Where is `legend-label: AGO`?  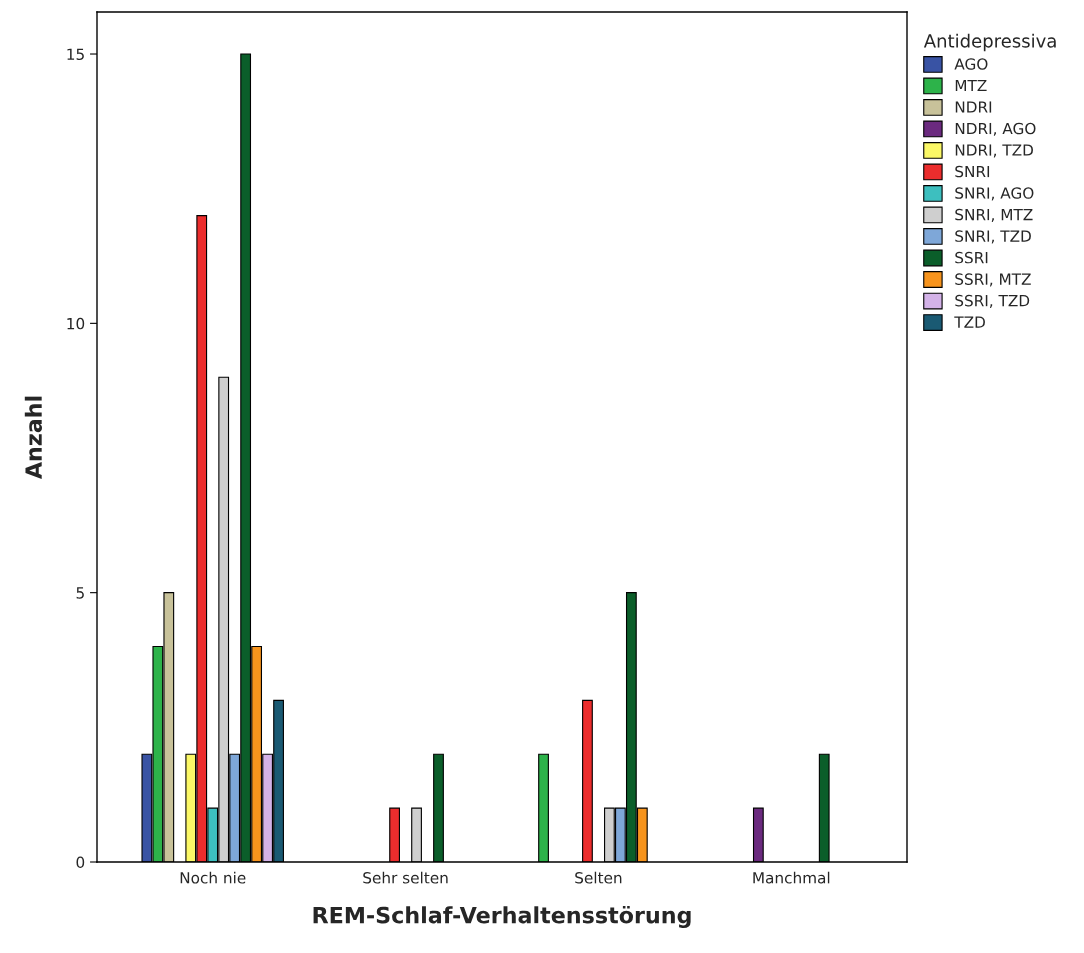 legend-label: AGO is located at coordinates (971, 64).